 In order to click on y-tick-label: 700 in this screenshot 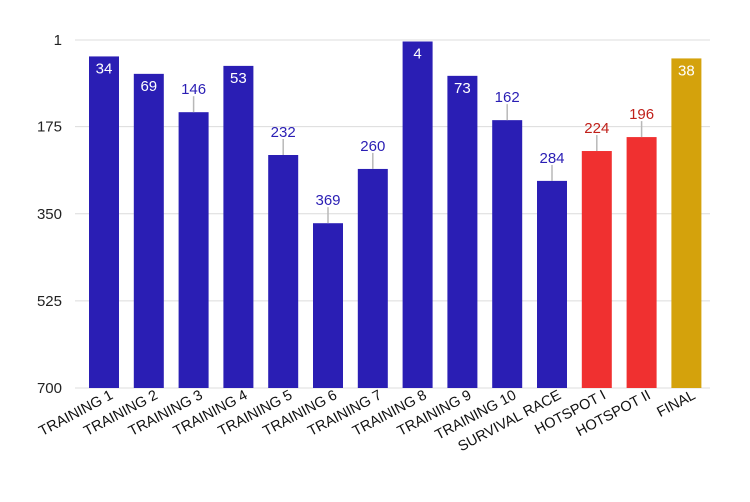, I will do `click(49, 388)`.